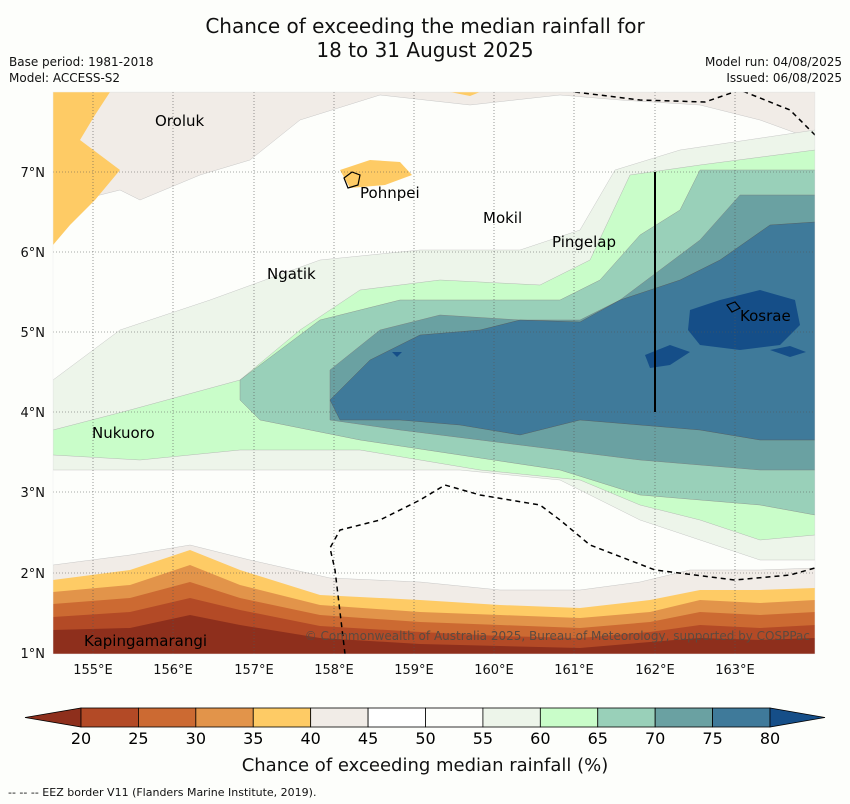 This screenshot has height=804, width=850. Describe the element at coordinates (179, 121) in the screenshot. I see `place-oroluk: Oroluk` at that location.